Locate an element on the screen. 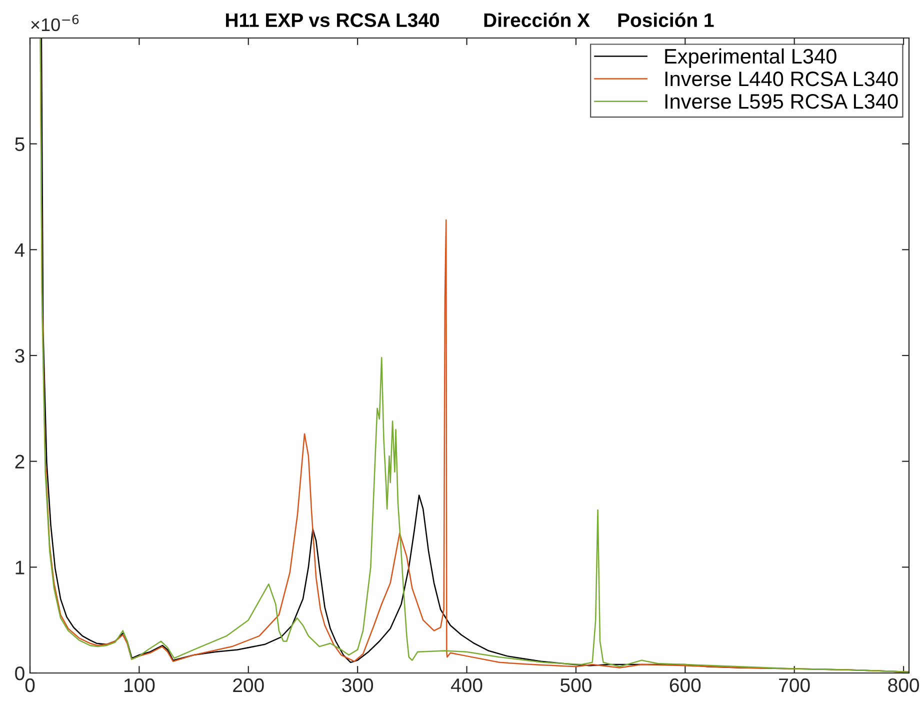 The height and width of the screenshot is (706, 922). y-tick-label: 0 is located at coordinates (19, 673).